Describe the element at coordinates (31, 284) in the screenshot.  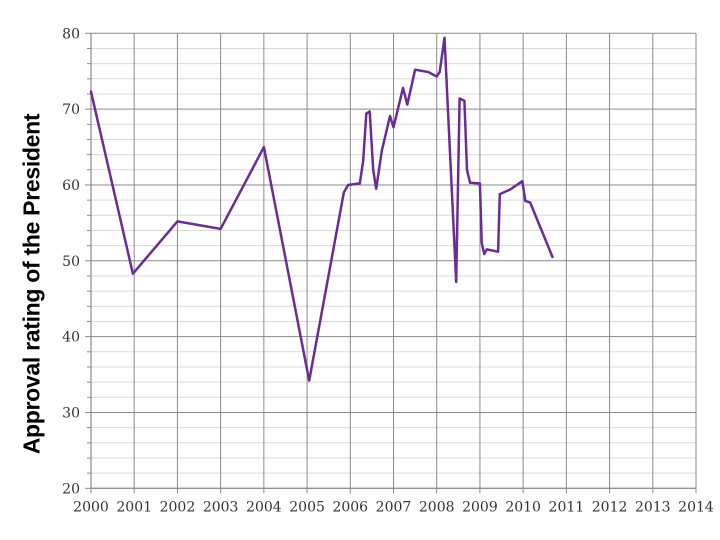
I see `y-axis-title: Approval rating of the President` at that location.